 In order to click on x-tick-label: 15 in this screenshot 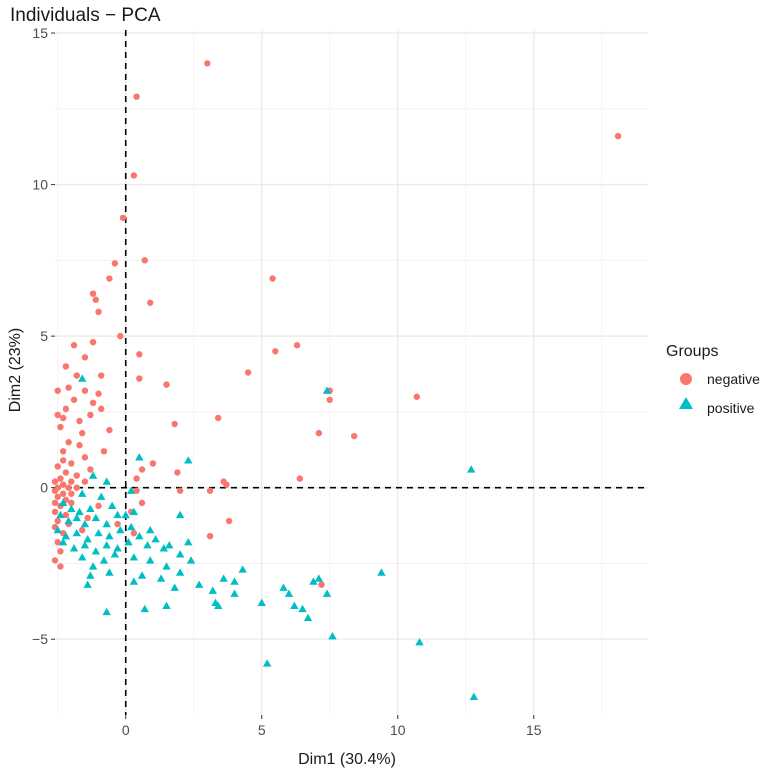, I will do `click(534, 730)`.